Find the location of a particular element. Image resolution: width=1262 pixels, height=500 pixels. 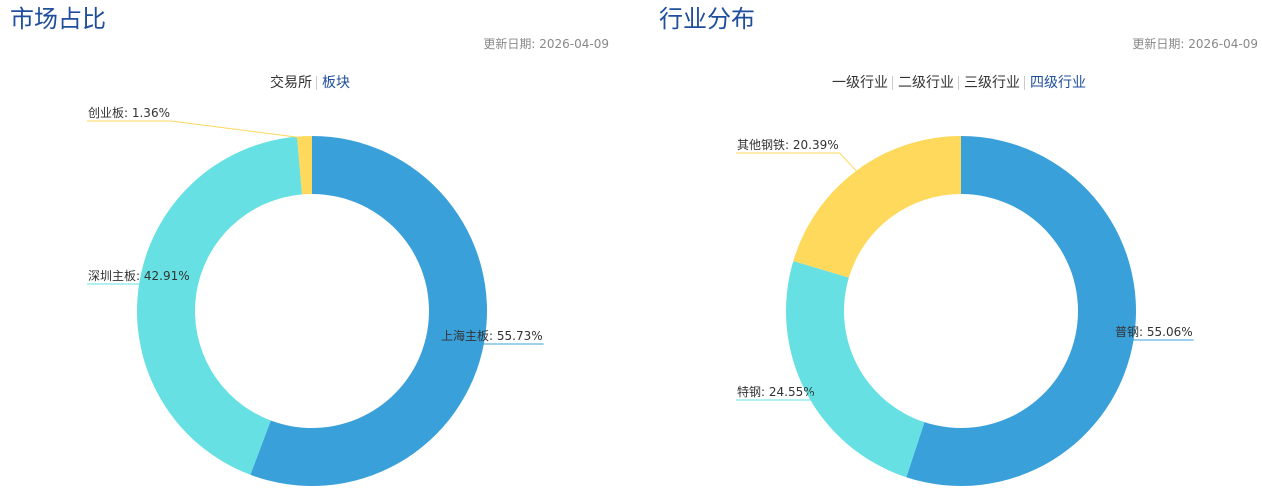

tab-level-1-industry: 一级行业 is located at coordinates (860, 83).